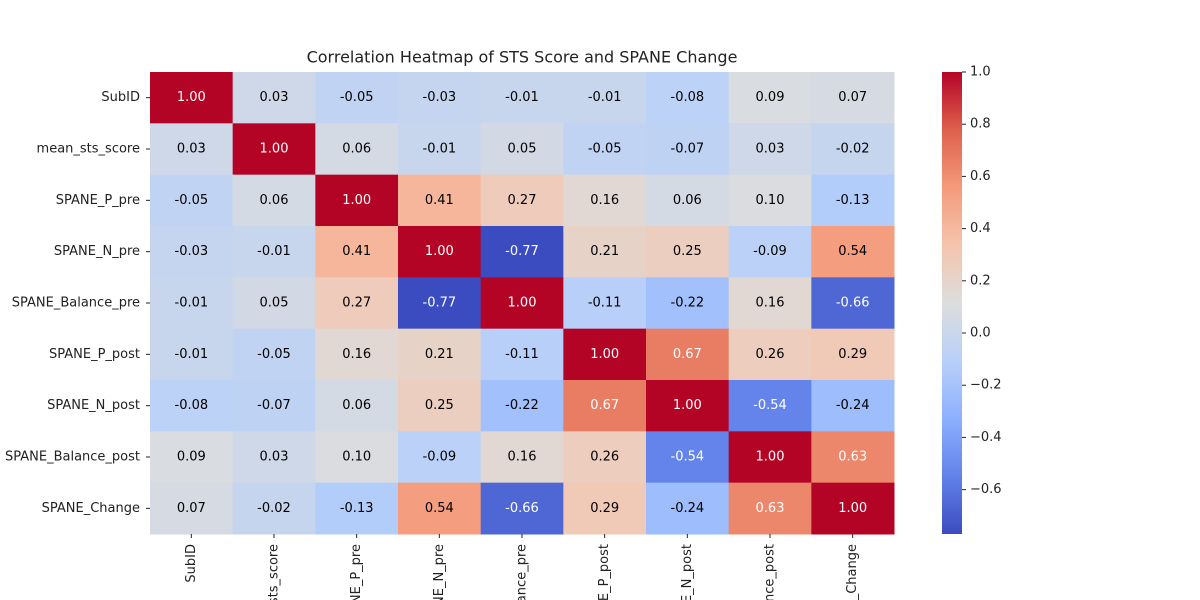  What do you see at coordinates (604, 572) in the screenshot?
I see `x-tick-label: SPANE_P_post` at bounding box center [604, 572].